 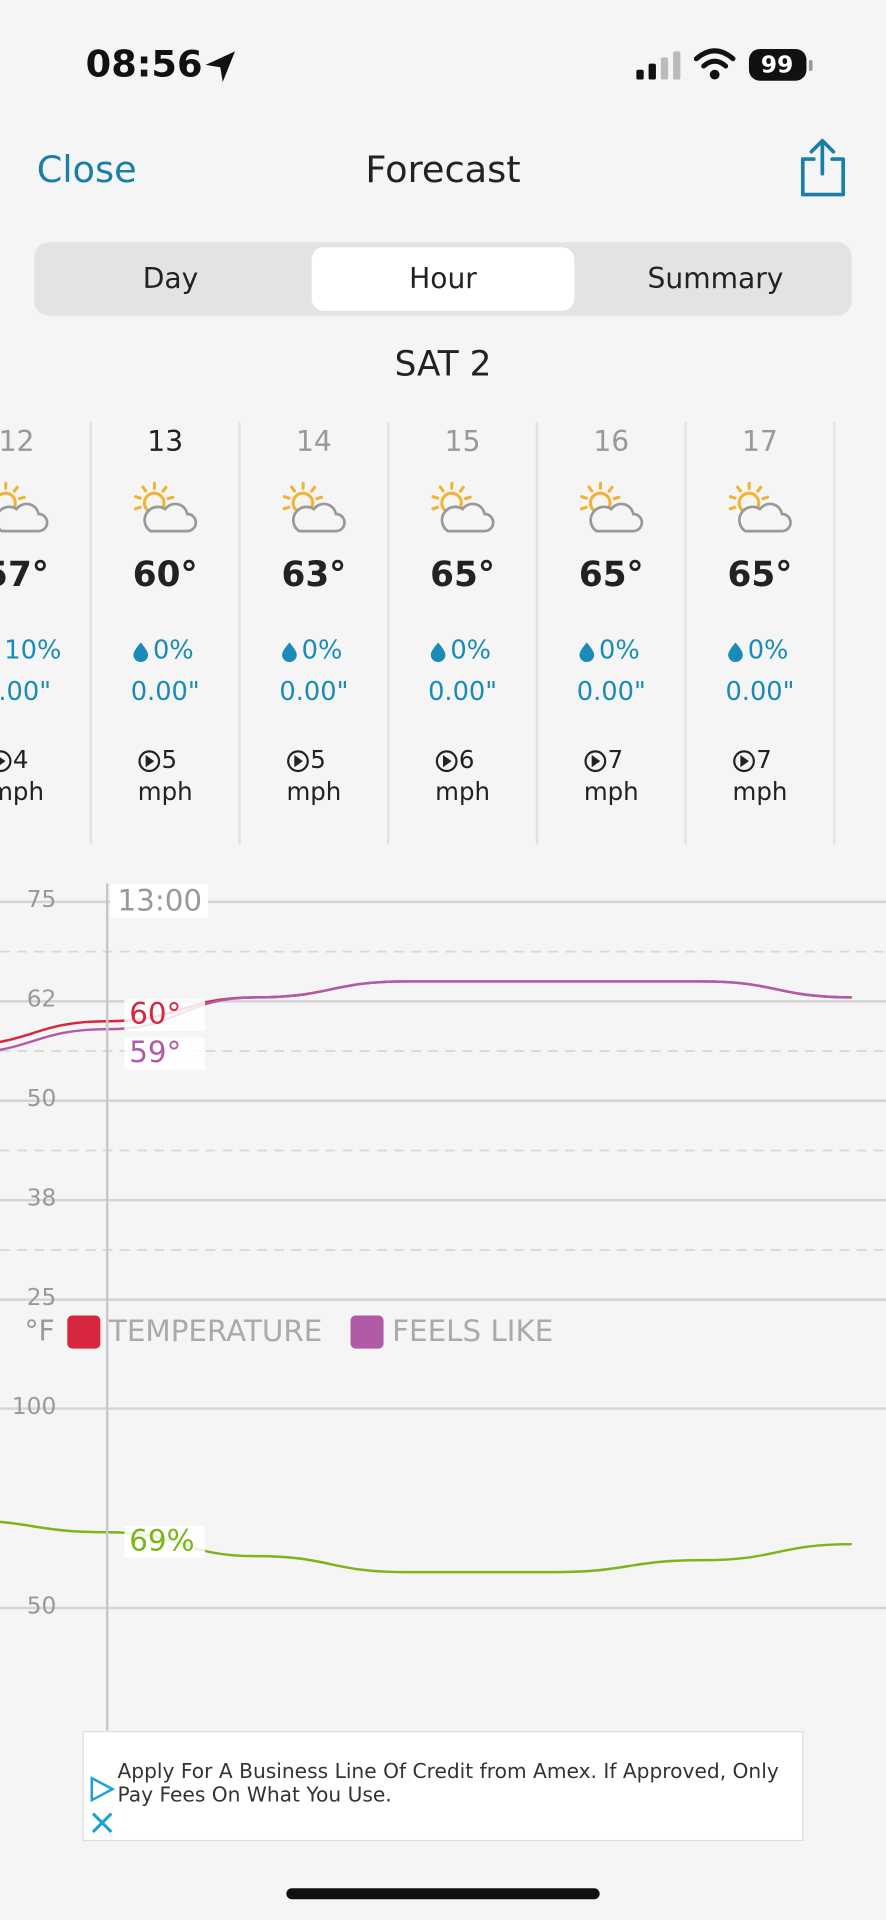 I want to click on tab: Summary, so click(x=716, y=278).